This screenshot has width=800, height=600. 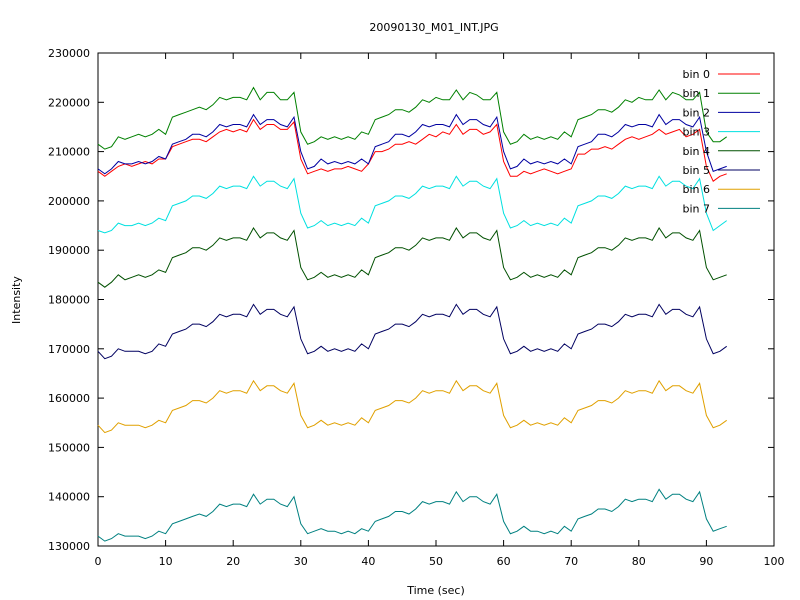 I want to click on y-tick-label: 140000, so click(x=69, y=497).